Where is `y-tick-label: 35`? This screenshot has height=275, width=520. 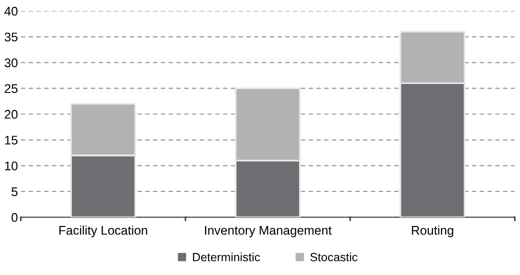 y-tick-label: 35 is located at coordinates (11, 37).